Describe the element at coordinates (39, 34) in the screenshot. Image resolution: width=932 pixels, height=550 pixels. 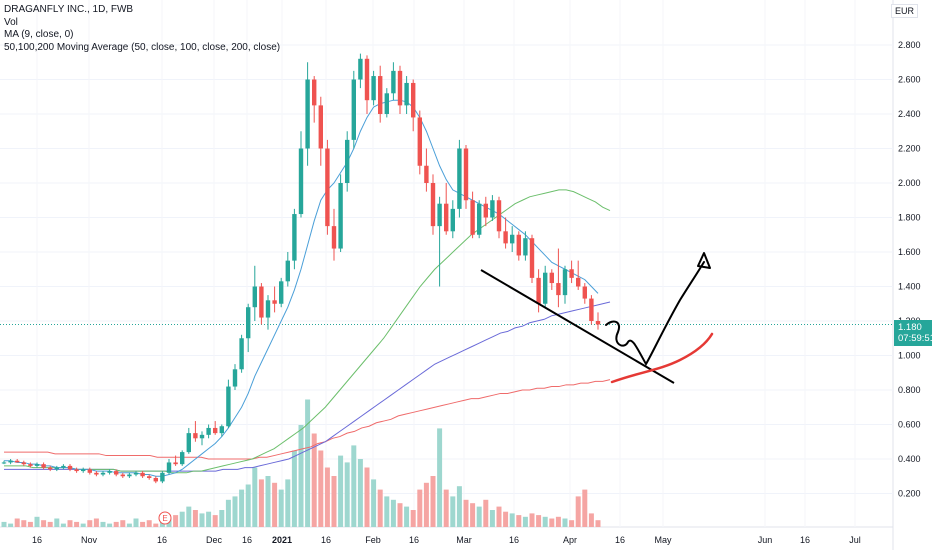
I see `legend-ma9: MA (9, close, 0)` at that location.